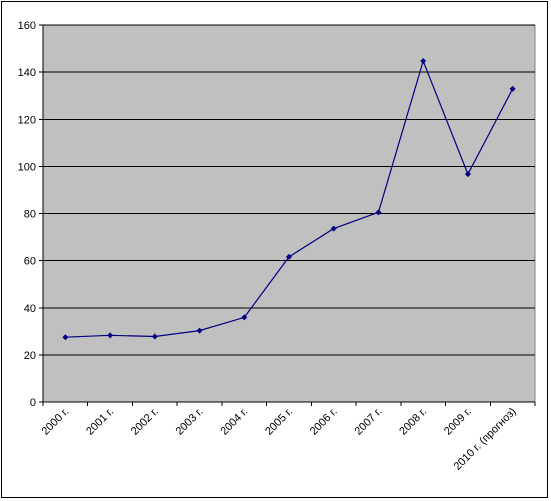 The height and width of the screenshot is (501, 551). I want to click on x-tick-label: 2007 г., so click(369, 422).